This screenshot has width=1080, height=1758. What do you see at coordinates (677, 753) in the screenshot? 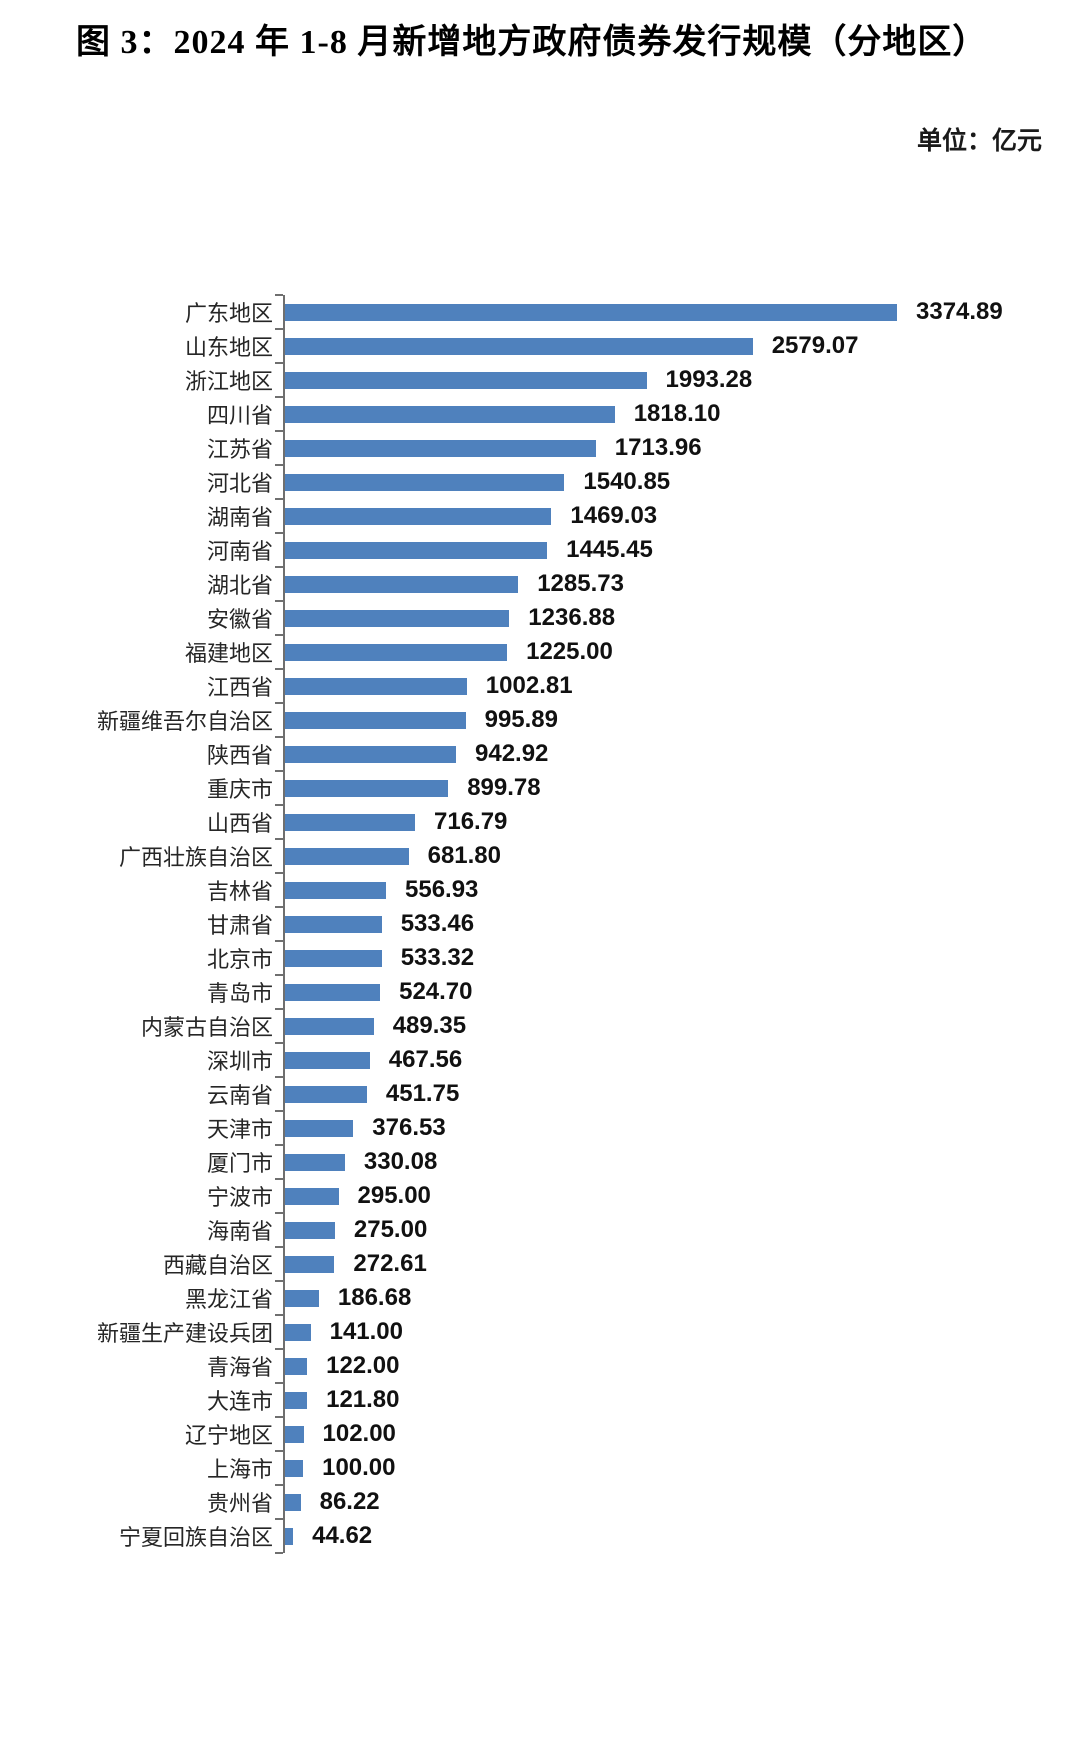
I see `plot-area: 942.92` at bounding box center [677, 753].